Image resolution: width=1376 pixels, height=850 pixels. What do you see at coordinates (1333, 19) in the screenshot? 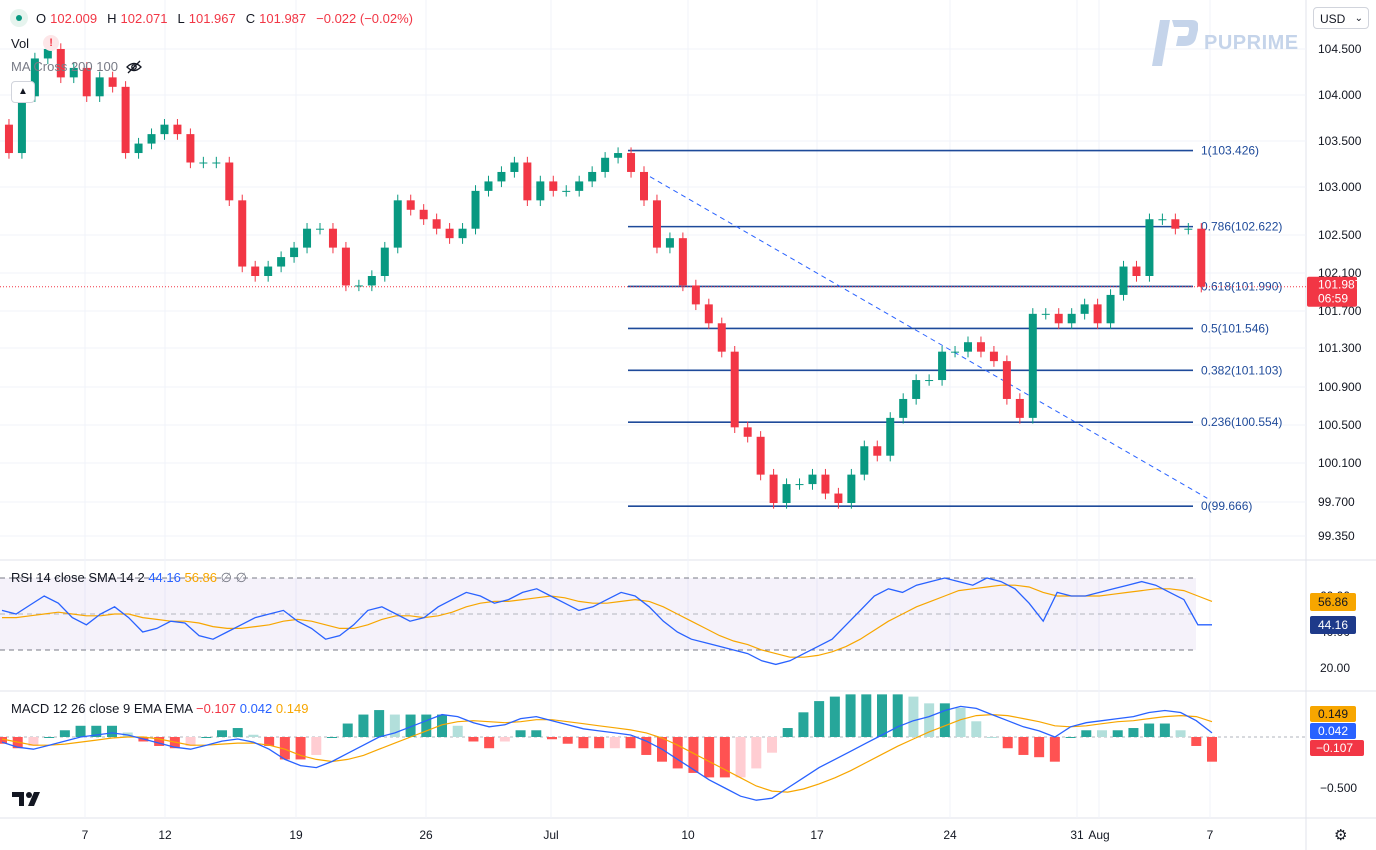
I see `currency-label: USD` at bounding box center [1333, 19].